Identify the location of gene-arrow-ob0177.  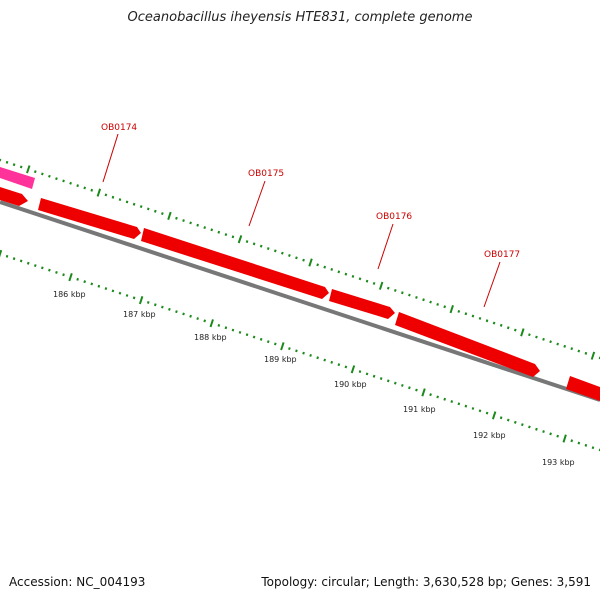
(467, 344).